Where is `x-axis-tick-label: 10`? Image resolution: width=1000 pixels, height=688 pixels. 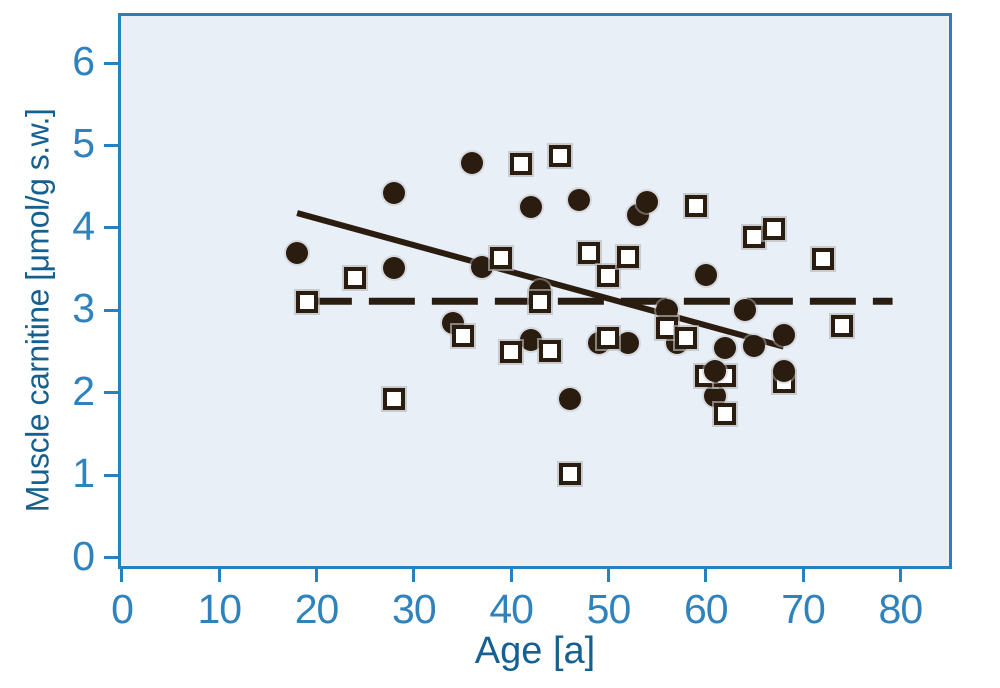 x-axis-tick-label: 10 is located at coordinates (219, 609).